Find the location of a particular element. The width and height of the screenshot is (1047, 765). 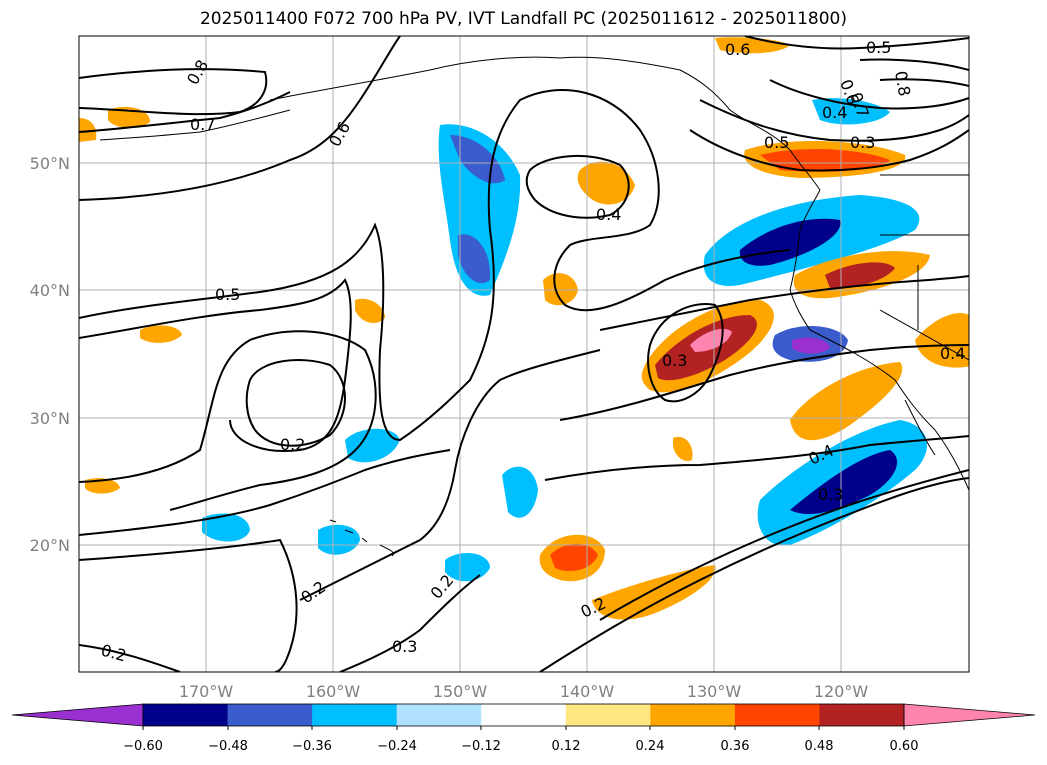

contour-0.8-west is located at coordinates (173, 92).